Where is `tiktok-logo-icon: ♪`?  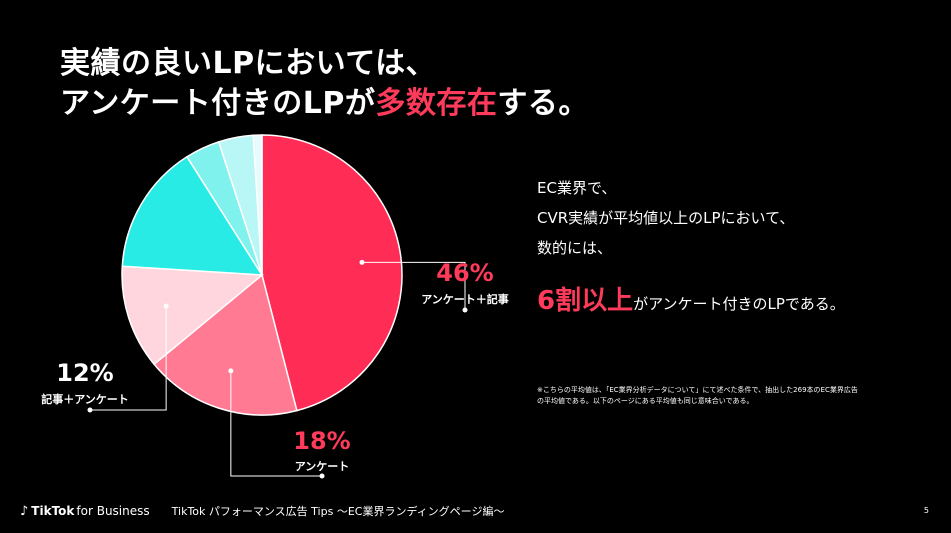 tiktok-logo-icon: ♪ is located at coordinates (24, 511).